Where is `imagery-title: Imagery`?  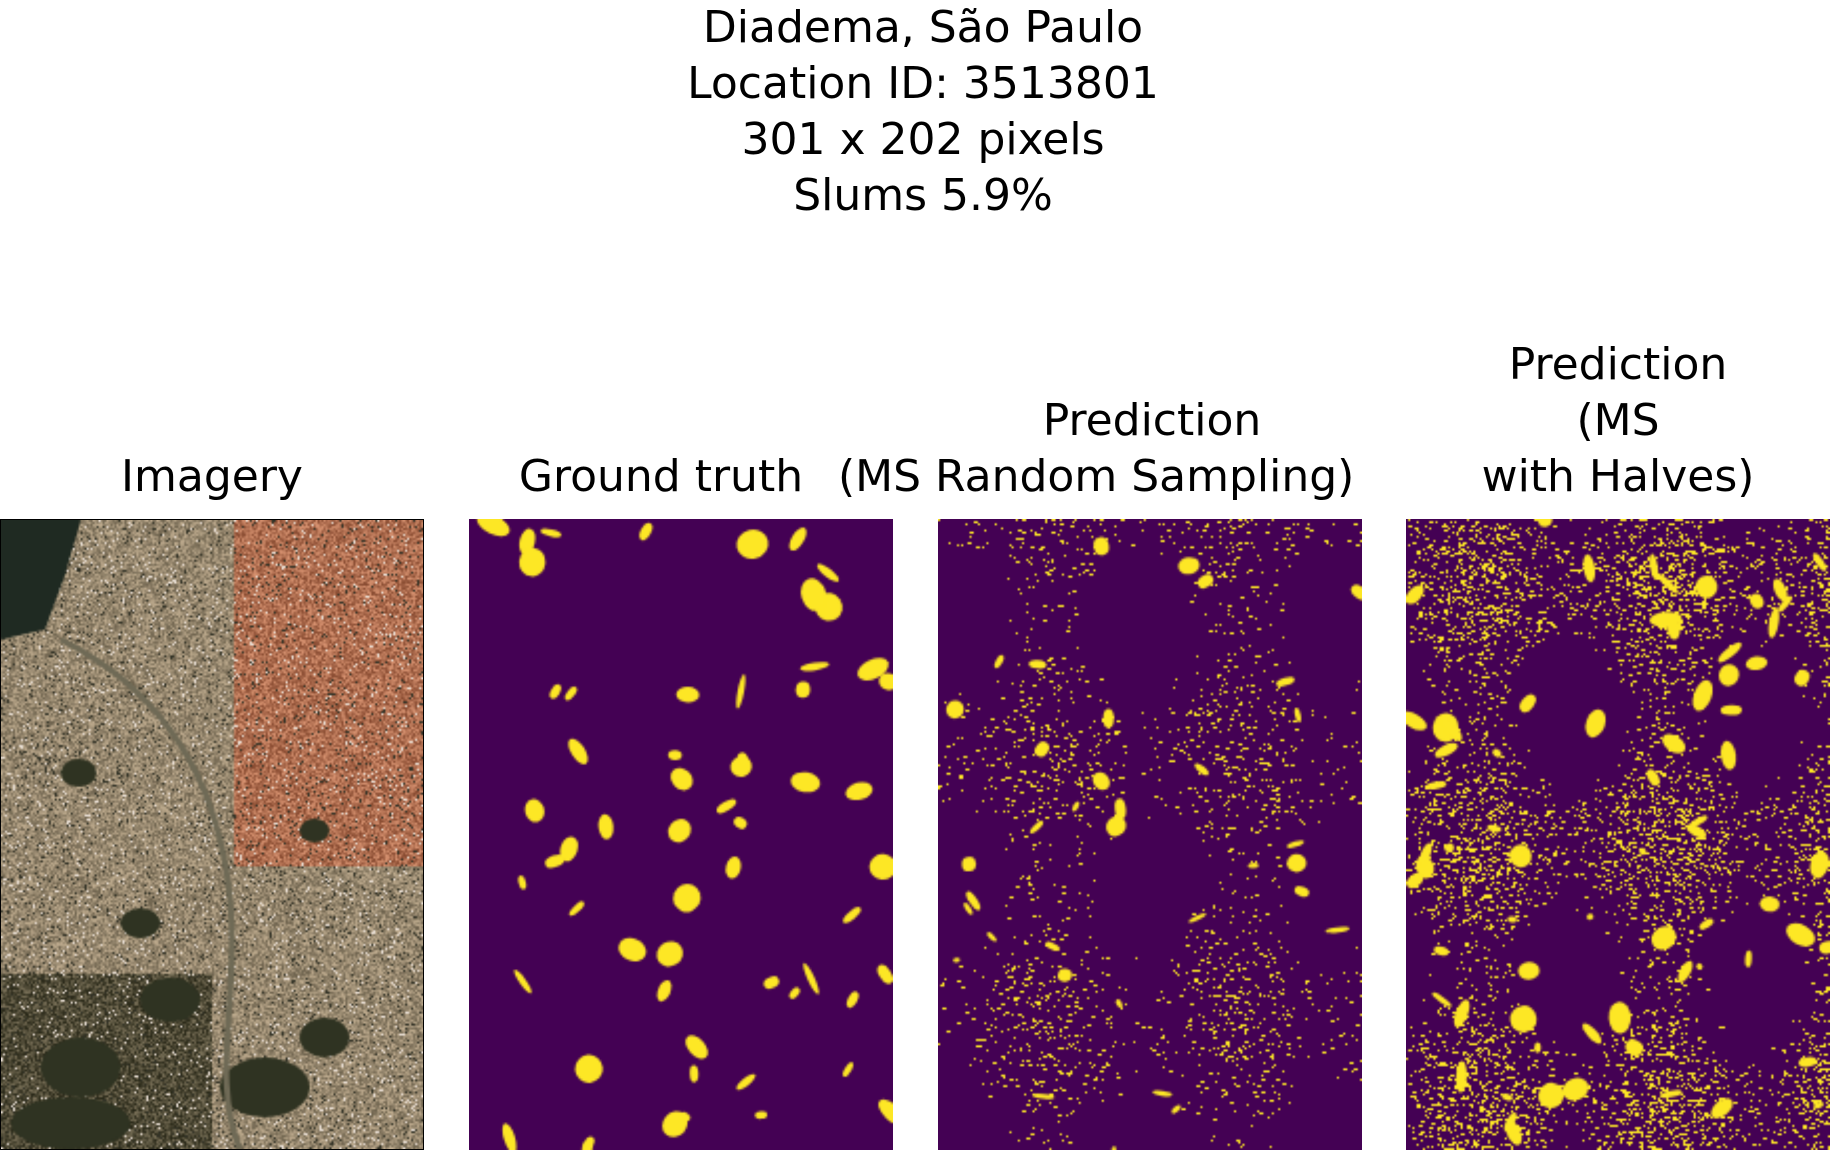
imagery-title: Imagery is located at coordinates (212, 477).